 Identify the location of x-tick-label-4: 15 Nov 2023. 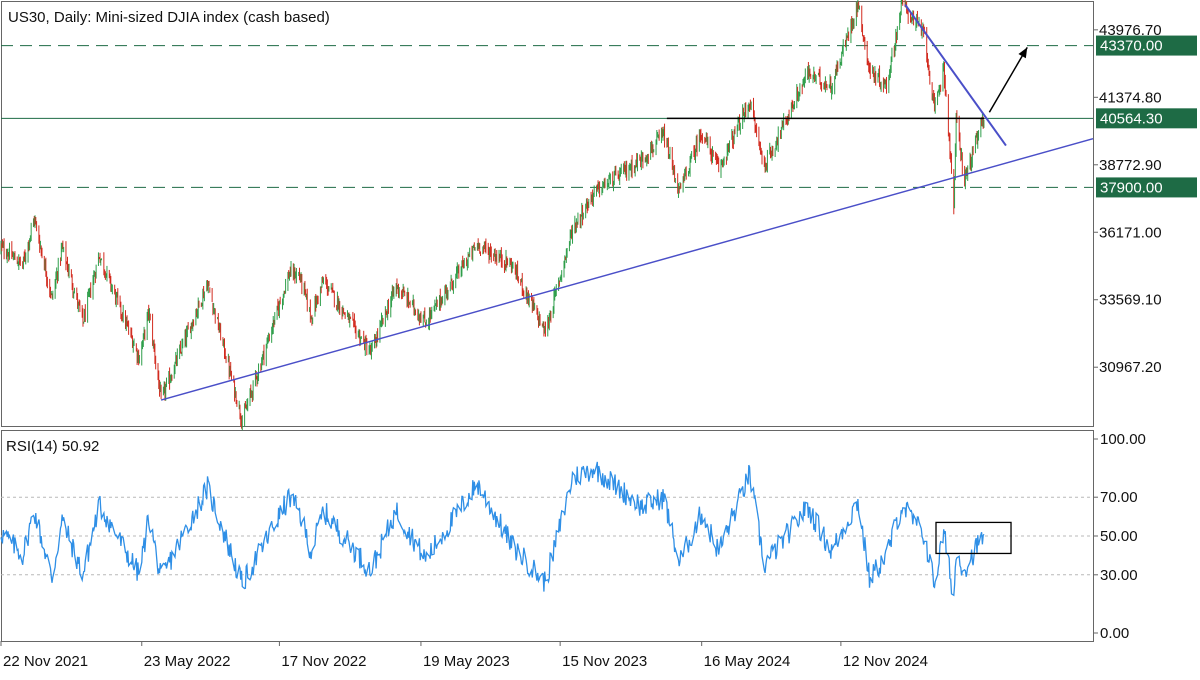
(604, 661).